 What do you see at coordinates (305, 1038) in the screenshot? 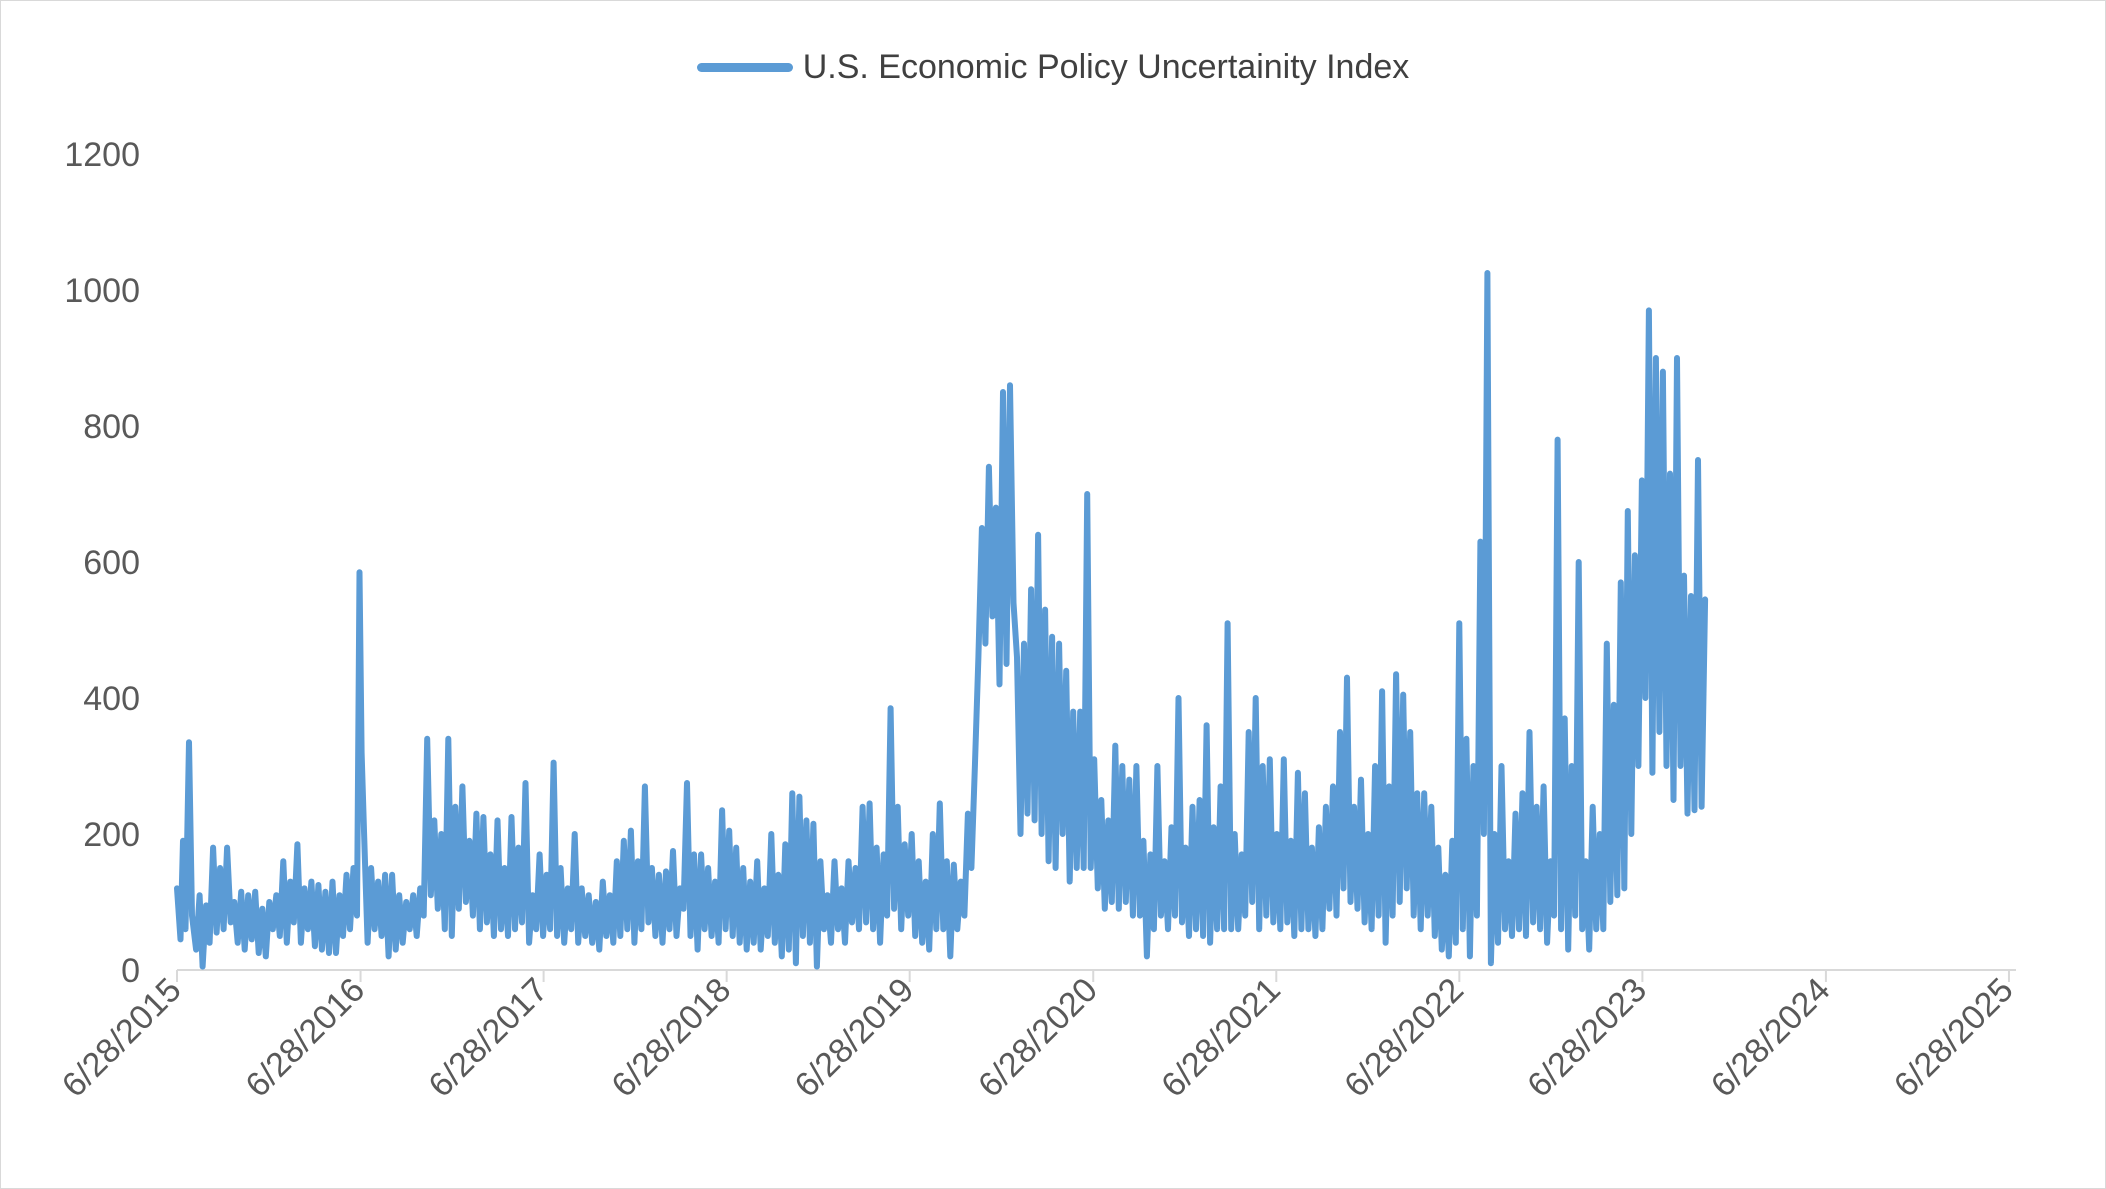
I see `x-tick-label: 6/28/2016` at bounding box center [305, 1038].